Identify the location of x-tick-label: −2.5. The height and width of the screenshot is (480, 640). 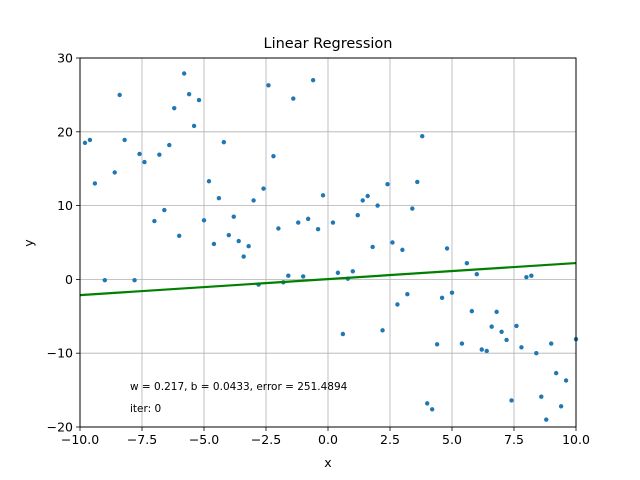
(266, 439).